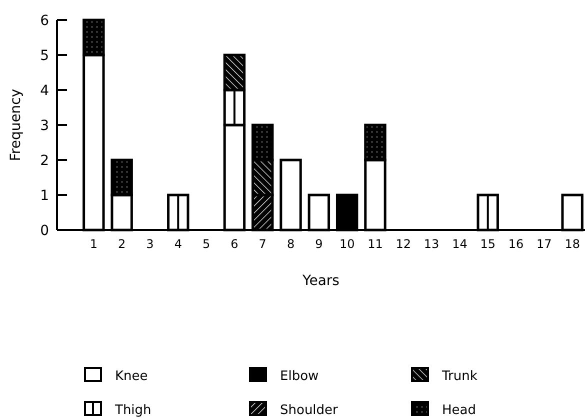  I want to click on x-tick-label: 16, so click(516, 244).